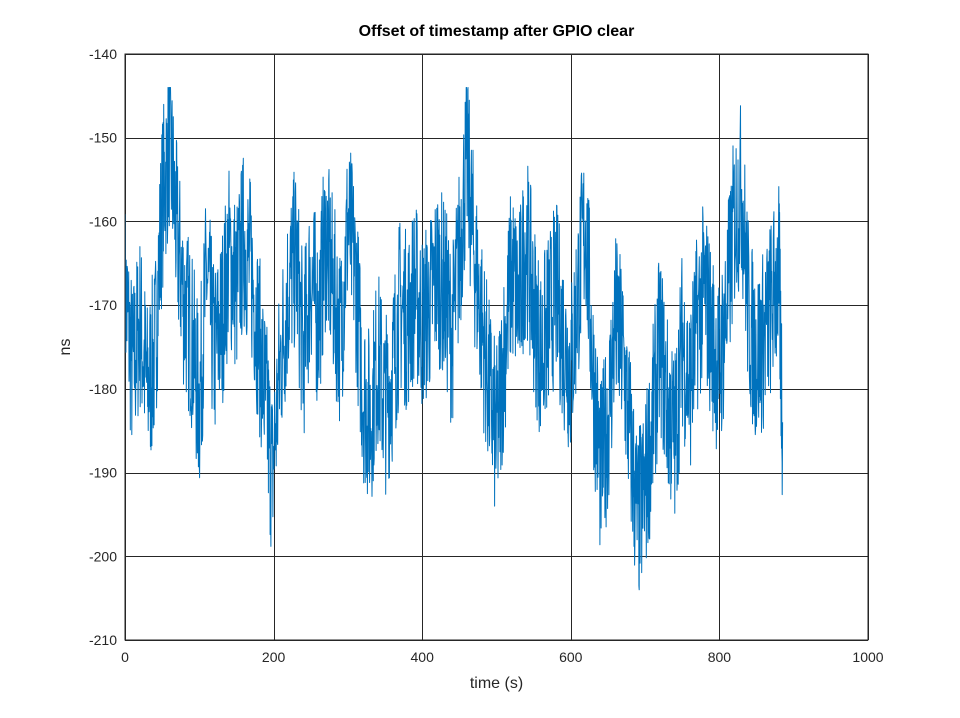 This screenshot has height=718, width=960. I want to click on x-axis-label: time (s), so click(496, 683).